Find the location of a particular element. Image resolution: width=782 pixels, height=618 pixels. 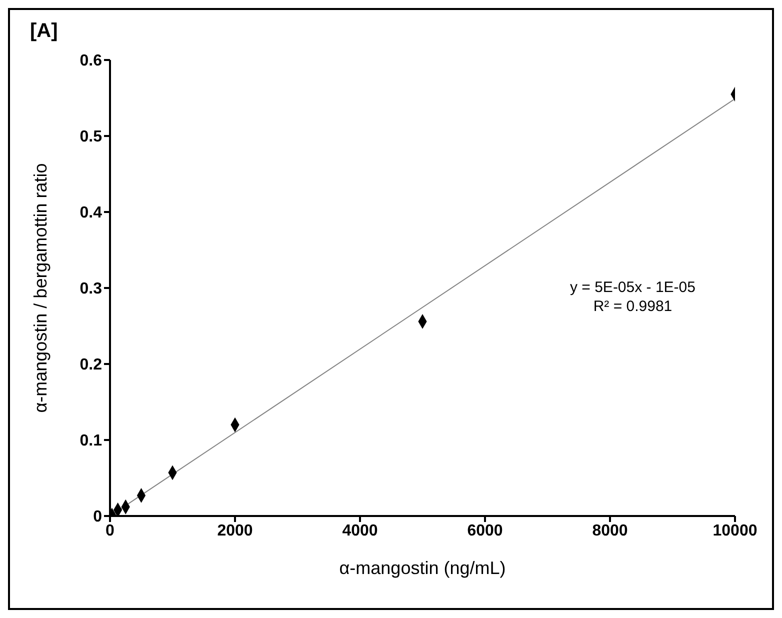

x-axis-title: α-mangostin (ng/mL) is located at coordinates (422, 568).